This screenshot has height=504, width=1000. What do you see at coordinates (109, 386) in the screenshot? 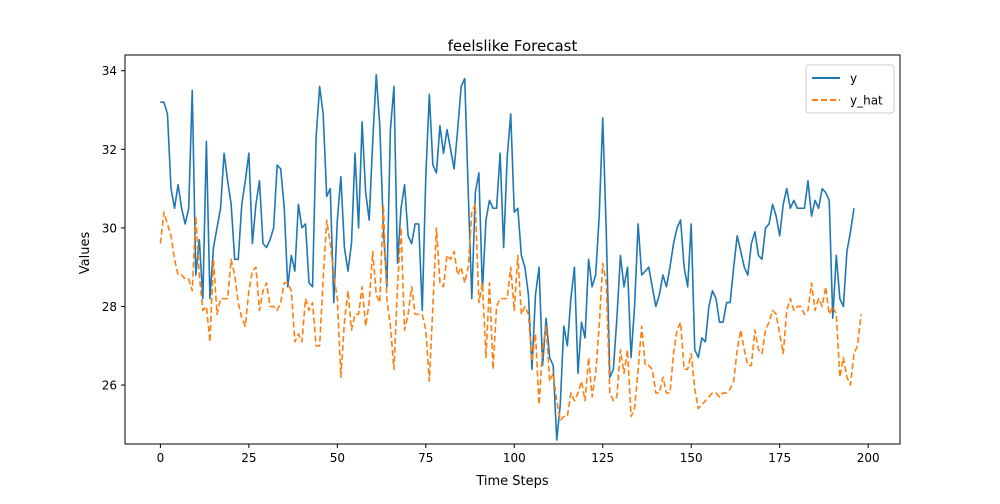
I see `y-tick-label: 26` at bounding box center [109, 386].